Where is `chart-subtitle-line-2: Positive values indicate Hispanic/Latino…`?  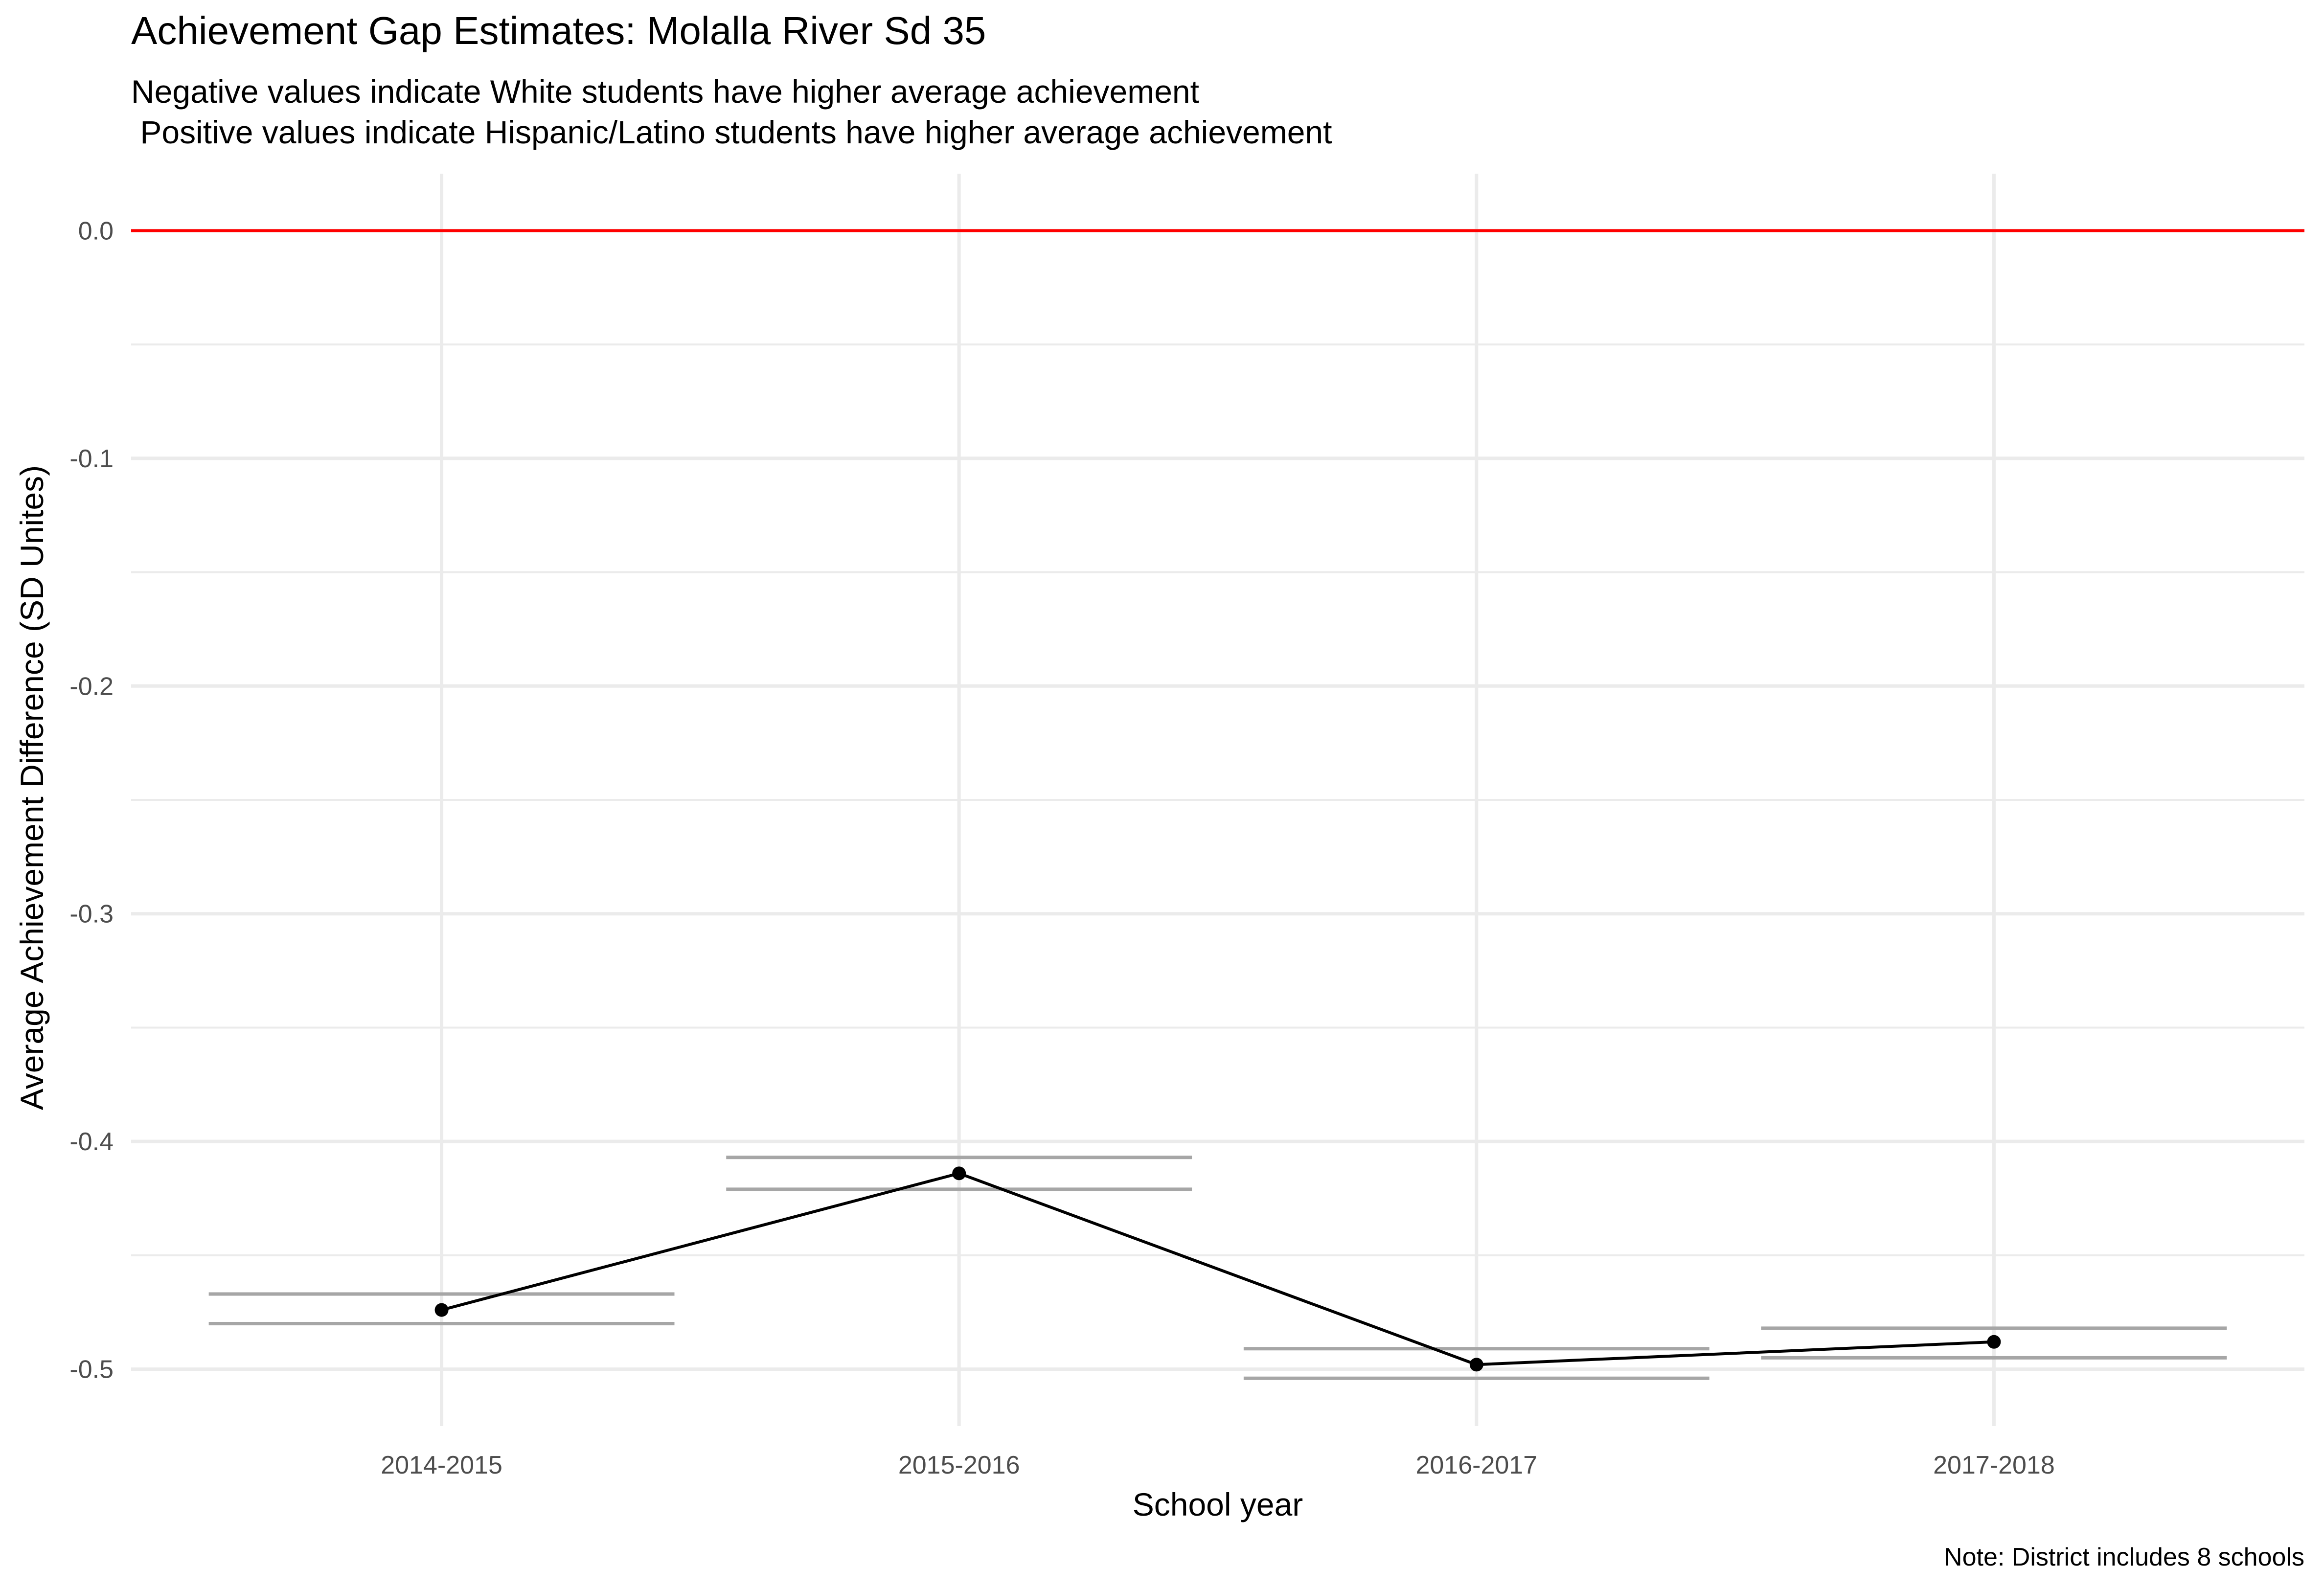 chart-subtitle-line-2: Positive values indicate Hispanic/Latino… is located at coordinates (732, 132).